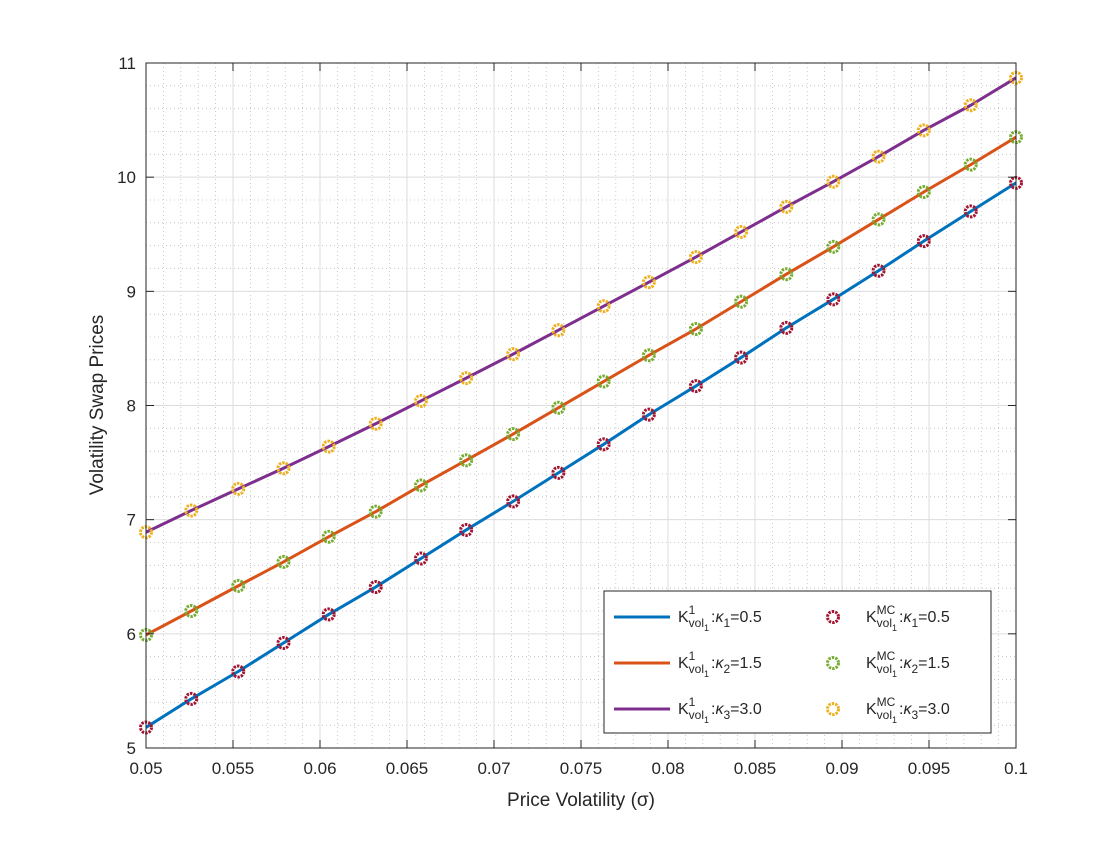 This screenshot has height=845, width=1120. Describe the element at coordinates (131, 291) in the screenshot. I see `y-tick-label: 9` at that location.